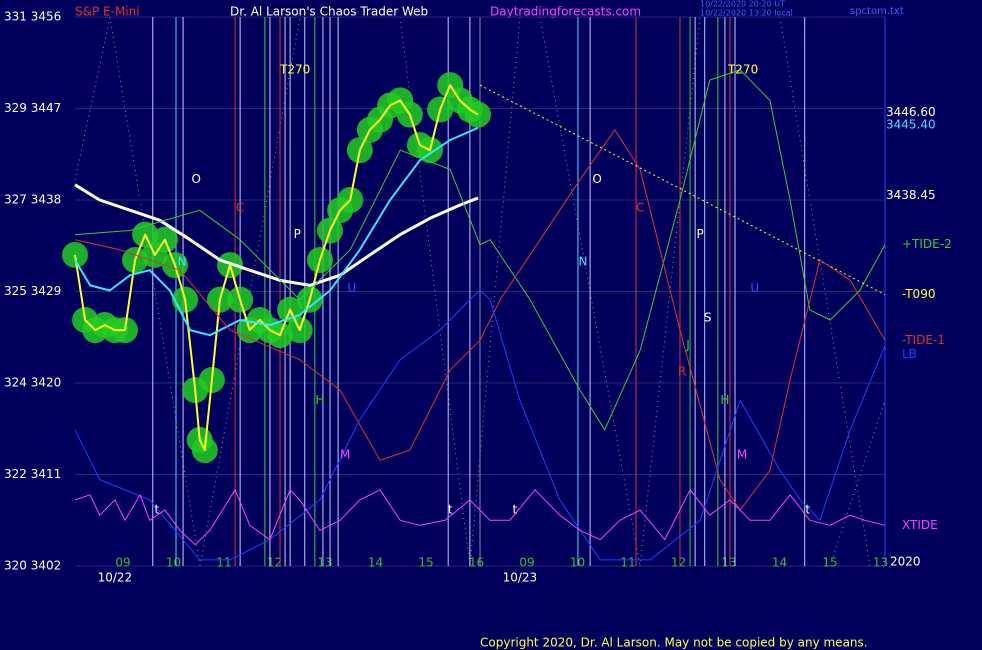 The width and height of the screenshot is (982, 650). What do you see at coordinates (32, 566) in the screenshot?
I see `y-tick-label: 320 3402` at bounding box center [32, 566].